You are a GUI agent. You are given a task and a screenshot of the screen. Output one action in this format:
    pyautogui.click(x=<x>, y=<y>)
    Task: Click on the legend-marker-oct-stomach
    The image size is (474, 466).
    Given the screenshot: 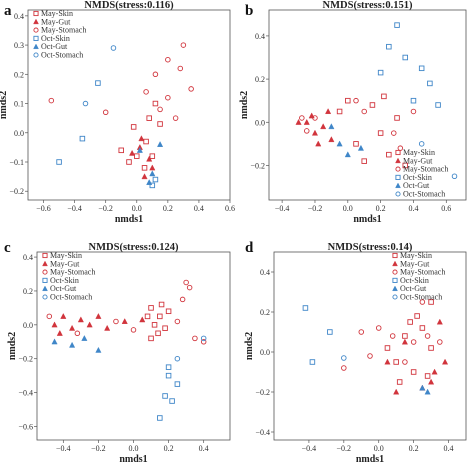 What is the action you would take?
    pyautogui.click(x=36, y=55)
    